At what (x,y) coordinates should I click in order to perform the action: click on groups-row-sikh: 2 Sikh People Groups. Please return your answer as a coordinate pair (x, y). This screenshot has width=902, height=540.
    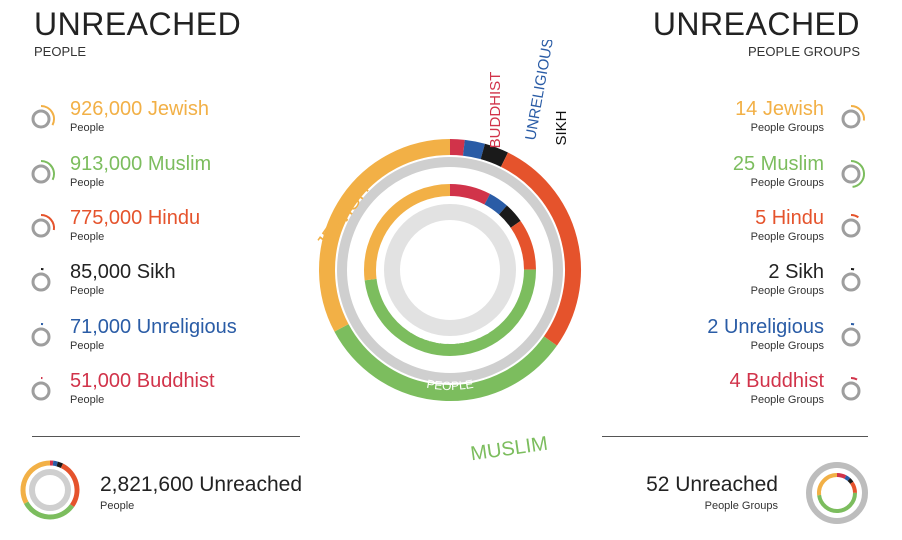
    Looking at the image, I should click on (731, 286).